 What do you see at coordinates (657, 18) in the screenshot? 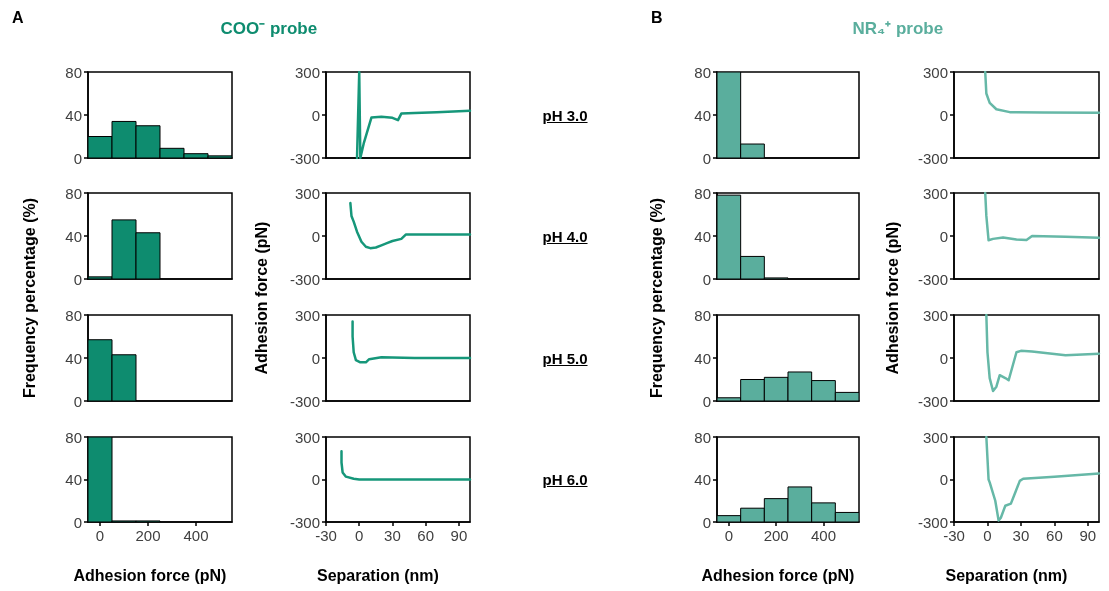
I see `text: B` at bounding box center [657, 18].